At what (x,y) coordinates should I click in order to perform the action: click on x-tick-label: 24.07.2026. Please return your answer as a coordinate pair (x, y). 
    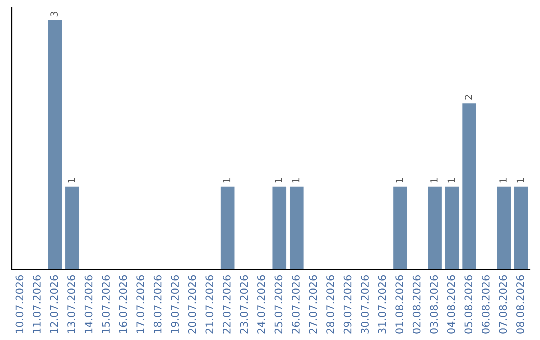
    Looking at the image, I should click on (262, 305).